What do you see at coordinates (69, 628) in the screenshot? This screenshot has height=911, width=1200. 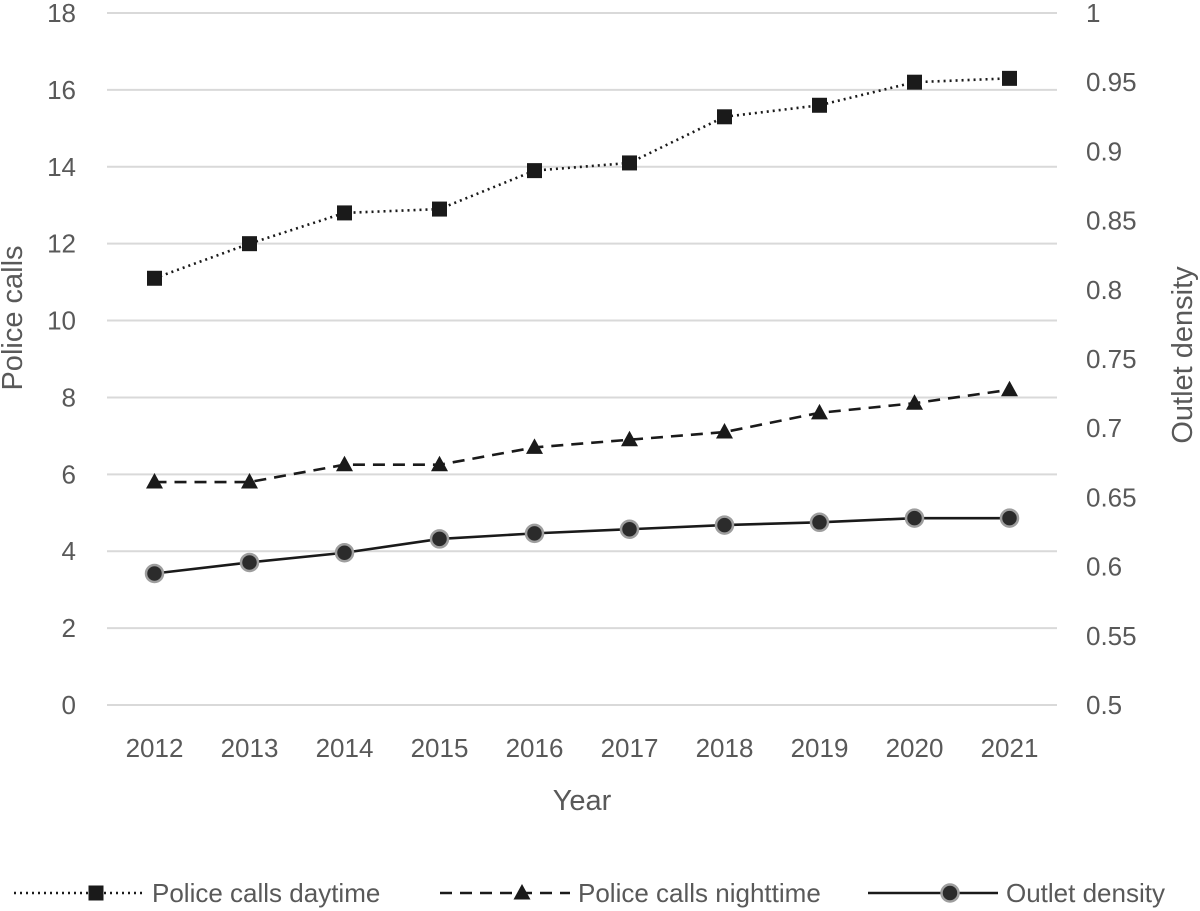 I see `left-tick-label: 2` at bounding box center [69, 628].